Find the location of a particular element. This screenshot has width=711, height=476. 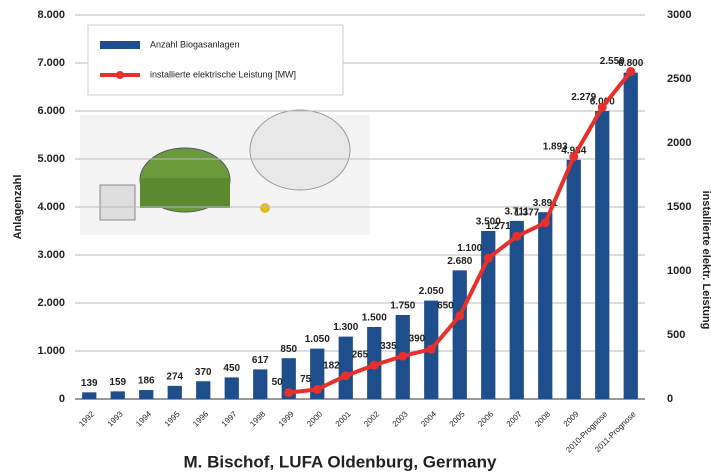

bar-value-label: 450 is located at coordinates (231, 368).